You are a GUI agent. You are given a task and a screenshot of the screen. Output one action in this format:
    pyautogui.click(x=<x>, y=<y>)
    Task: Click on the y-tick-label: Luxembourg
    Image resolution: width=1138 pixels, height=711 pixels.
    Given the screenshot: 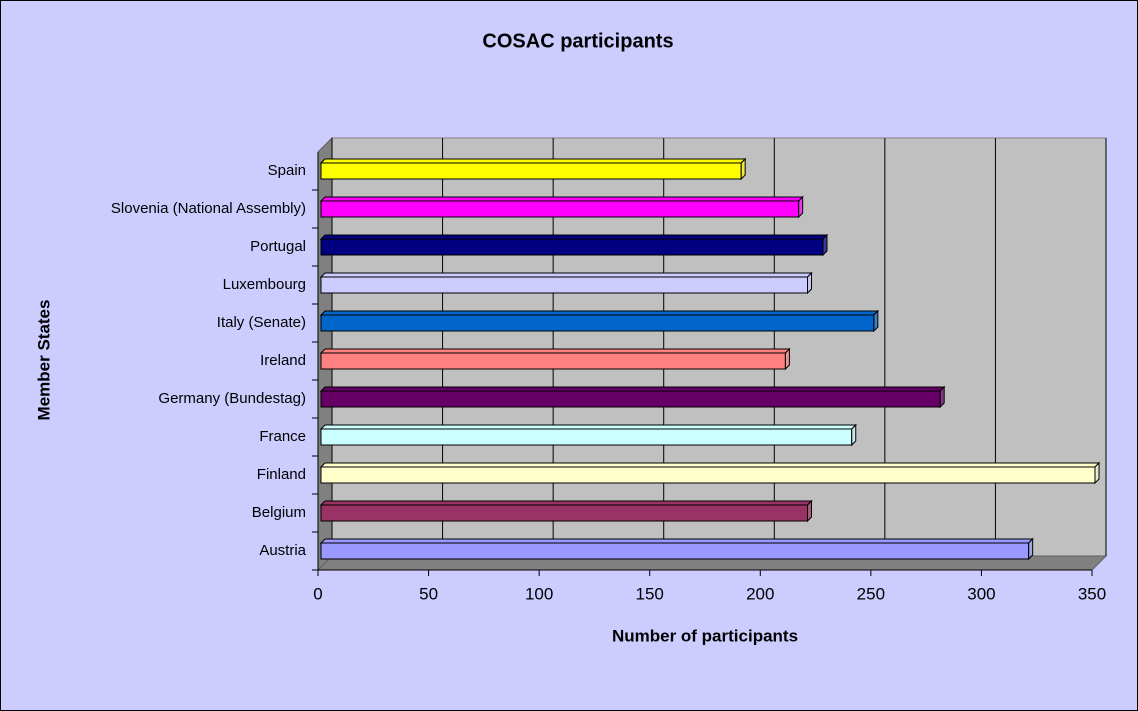 What is the action you would take?
    pyautogui.click(x=264, y=284)
    